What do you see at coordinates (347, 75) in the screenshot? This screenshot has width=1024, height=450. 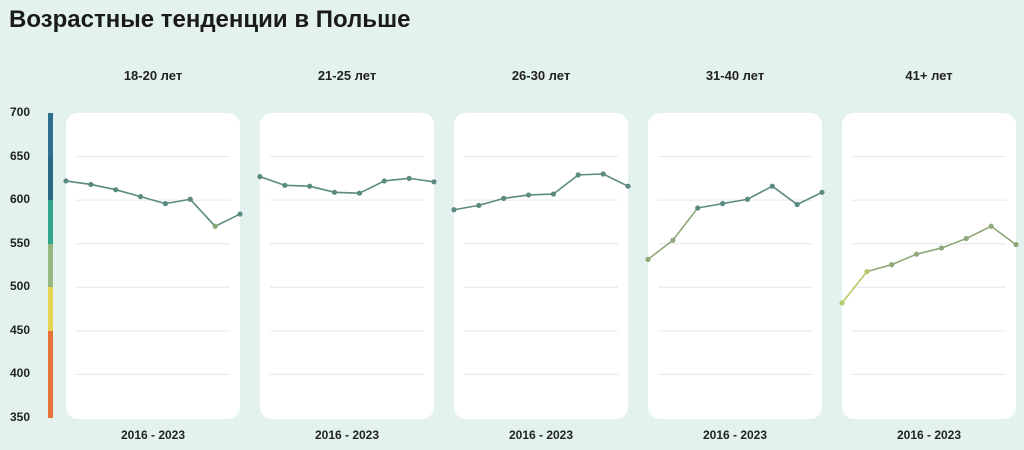 I see `panel-title: 21-25 лет` at bounding box center [347, 75].